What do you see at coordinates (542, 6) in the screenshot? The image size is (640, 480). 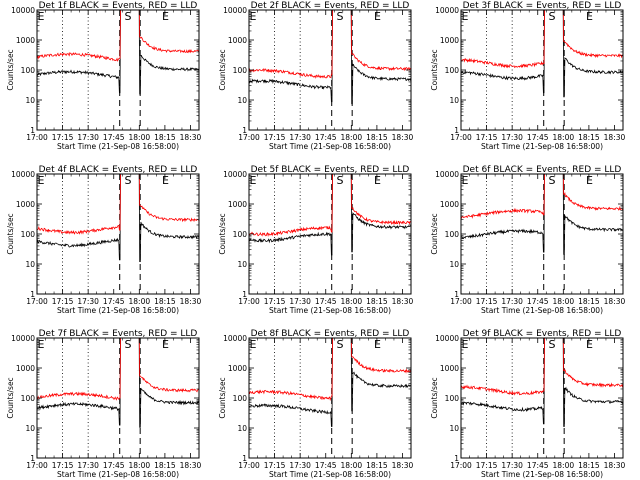 I see `panel-title: Det 3f BLACK = Events, RED = LLD` at bounding box center [542, 6].